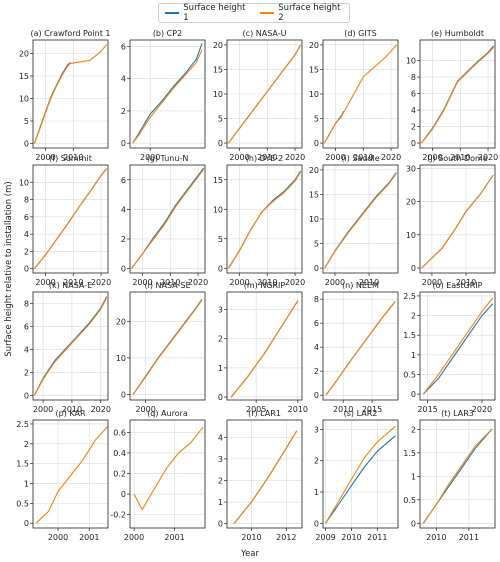 The height and width of the screenshot is (562, 500). What do you see at coordinates (286, 537) in the screenshot?
I see `x-tick-label: 2012` at bounding box center [286, 537].